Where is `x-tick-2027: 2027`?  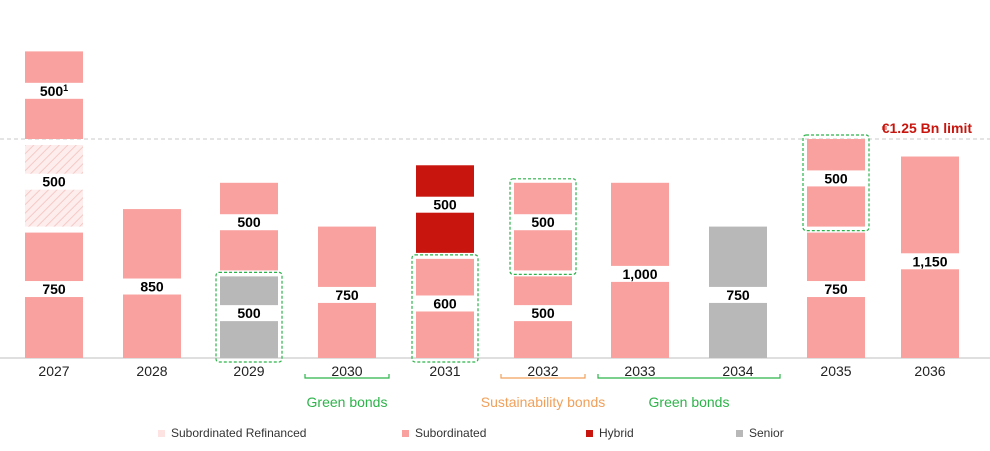
x-tick-2027: 2027 is located at coordinates (53, 371).